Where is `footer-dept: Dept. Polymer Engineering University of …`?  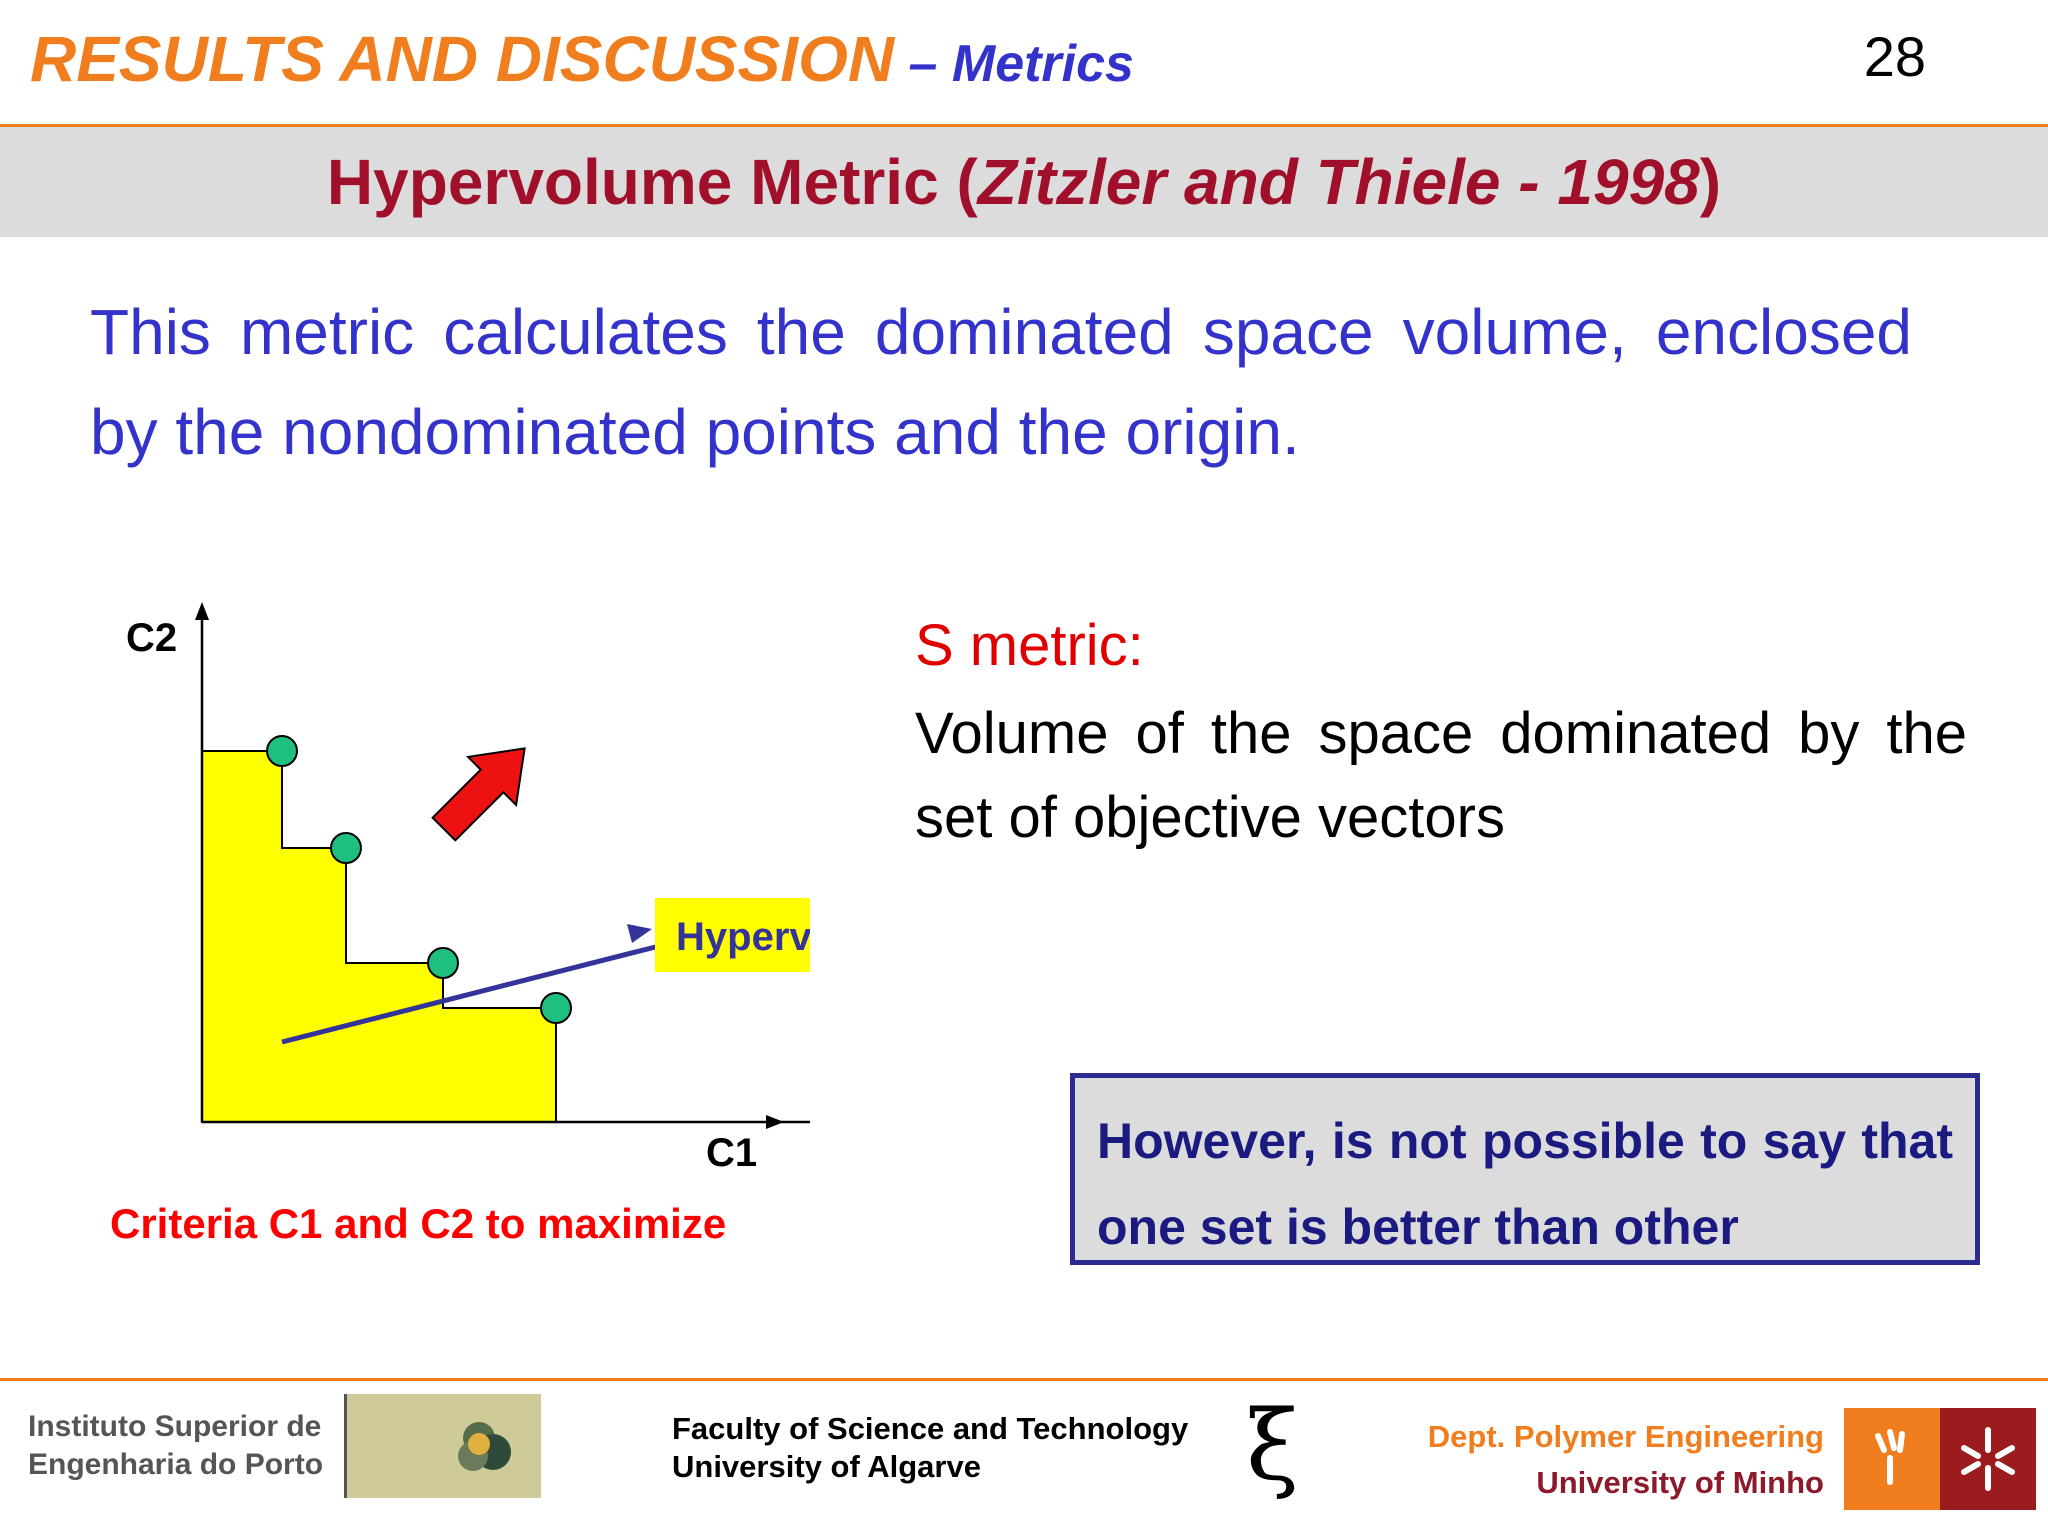
footer-dept: Dept. Polymer Engineering University of … is located at coordinates (1626, 1460).